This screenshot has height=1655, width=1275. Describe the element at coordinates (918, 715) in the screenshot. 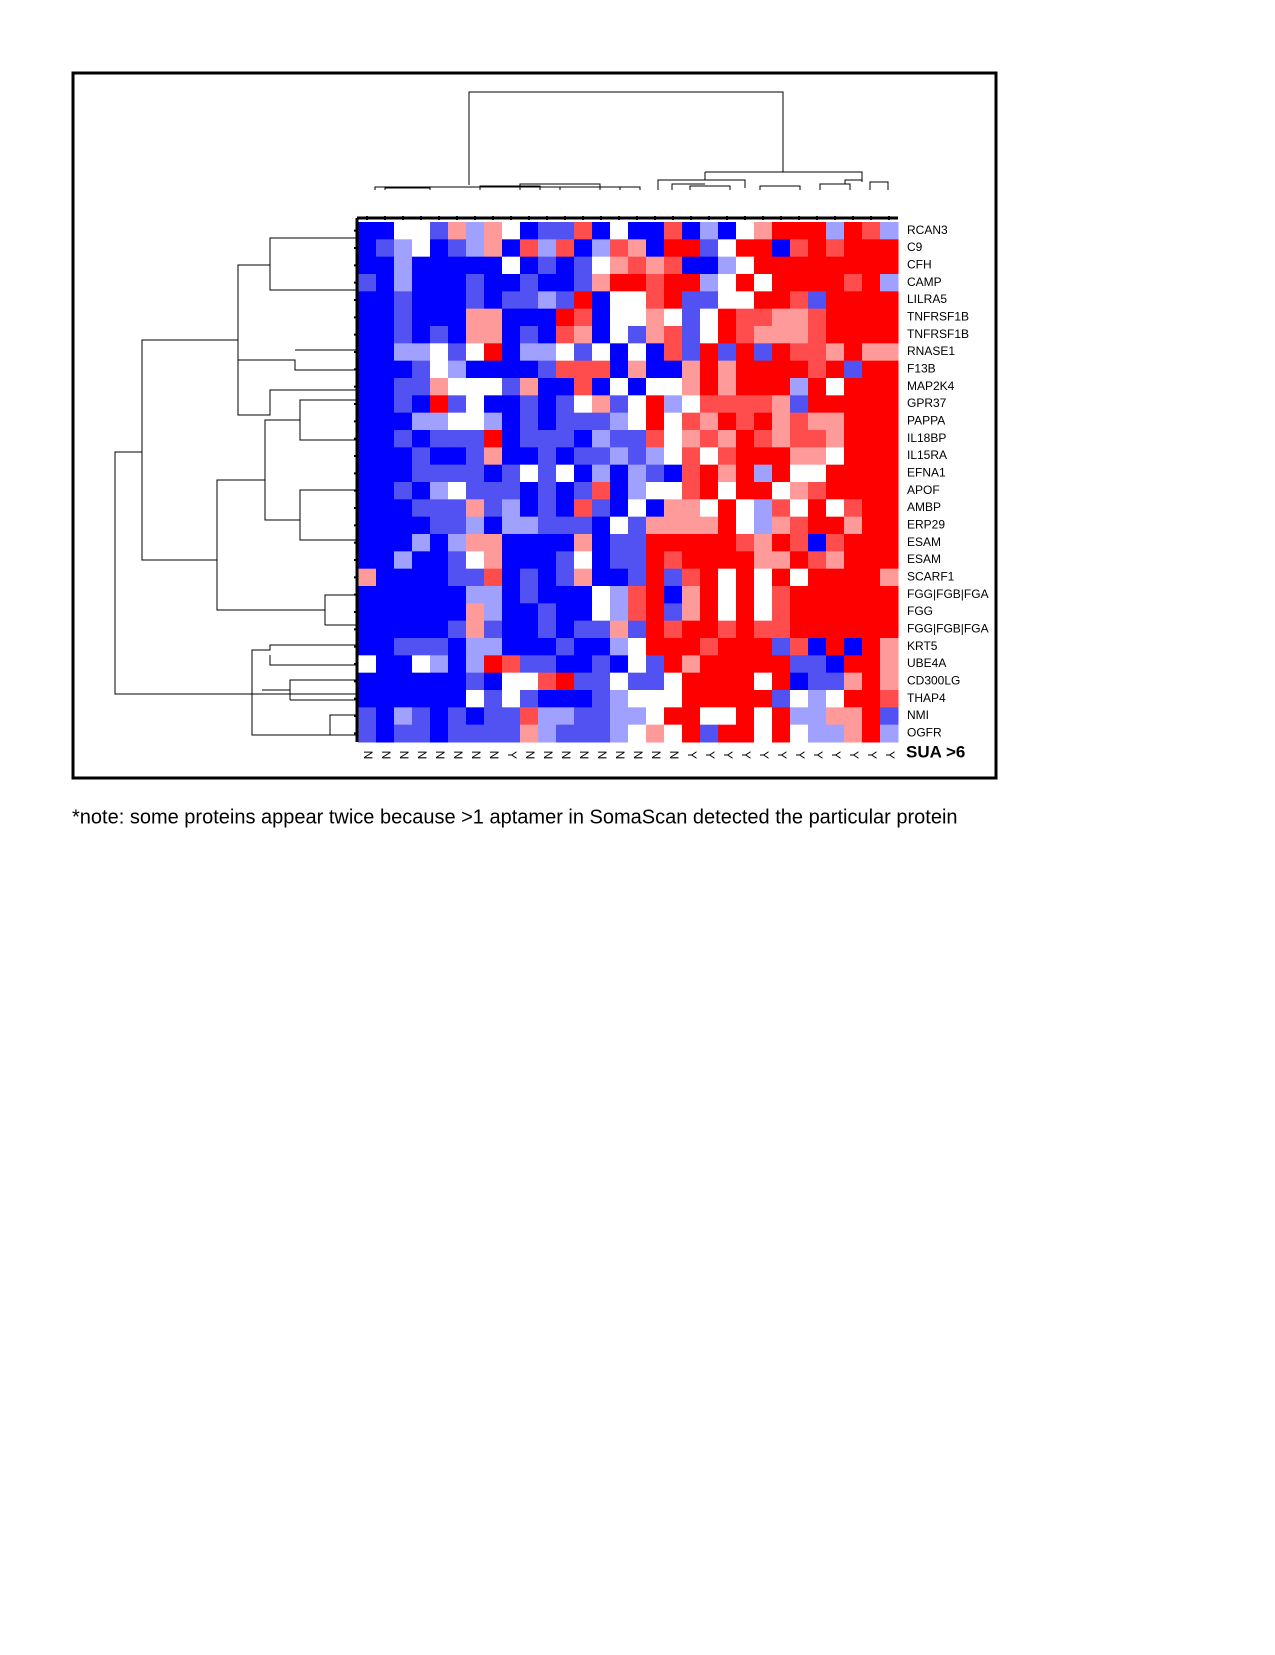

I see `row-label: NMI` at that location.